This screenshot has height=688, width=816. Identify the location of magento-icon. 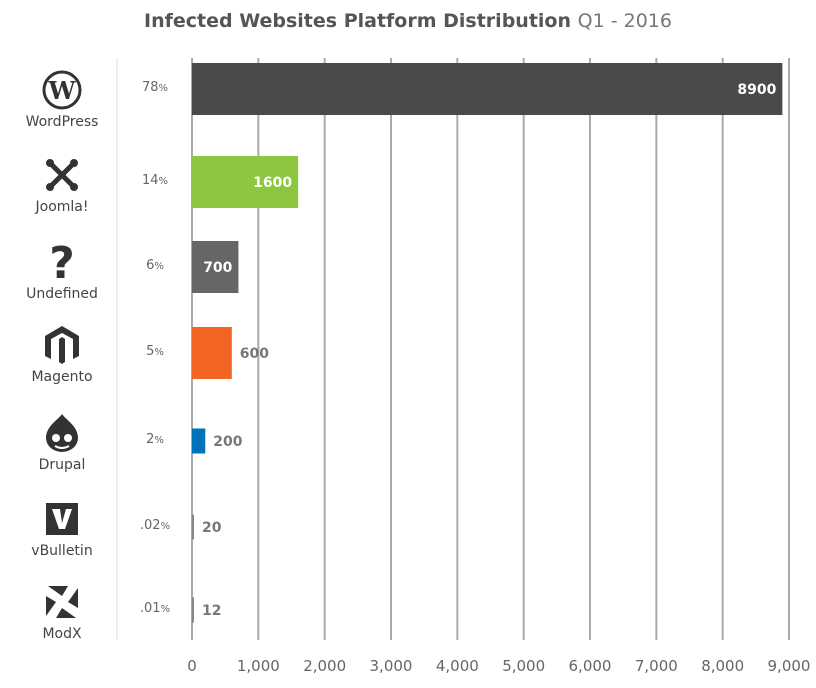
(62, 345).